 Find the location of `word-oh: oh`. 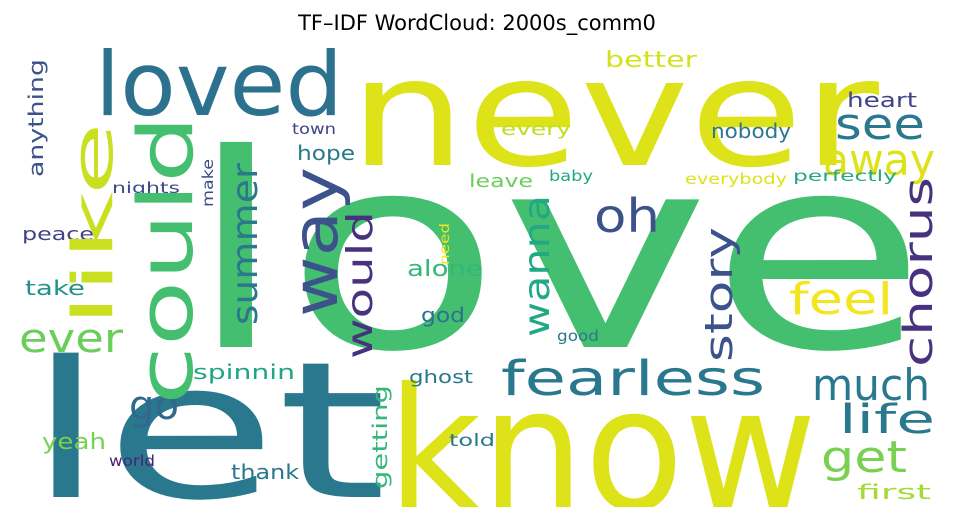

word-oh: oh is located at coordinates (627, 216).